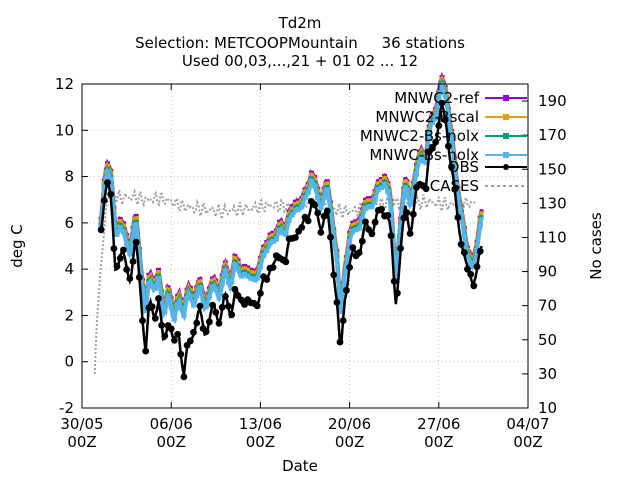 Image resolution: width=640 pixels, height=480 pixels. What do you see at coordinates (454, 186) in the screenshot?
I see `legend-label: CASES` at bounding box center [454, 186].